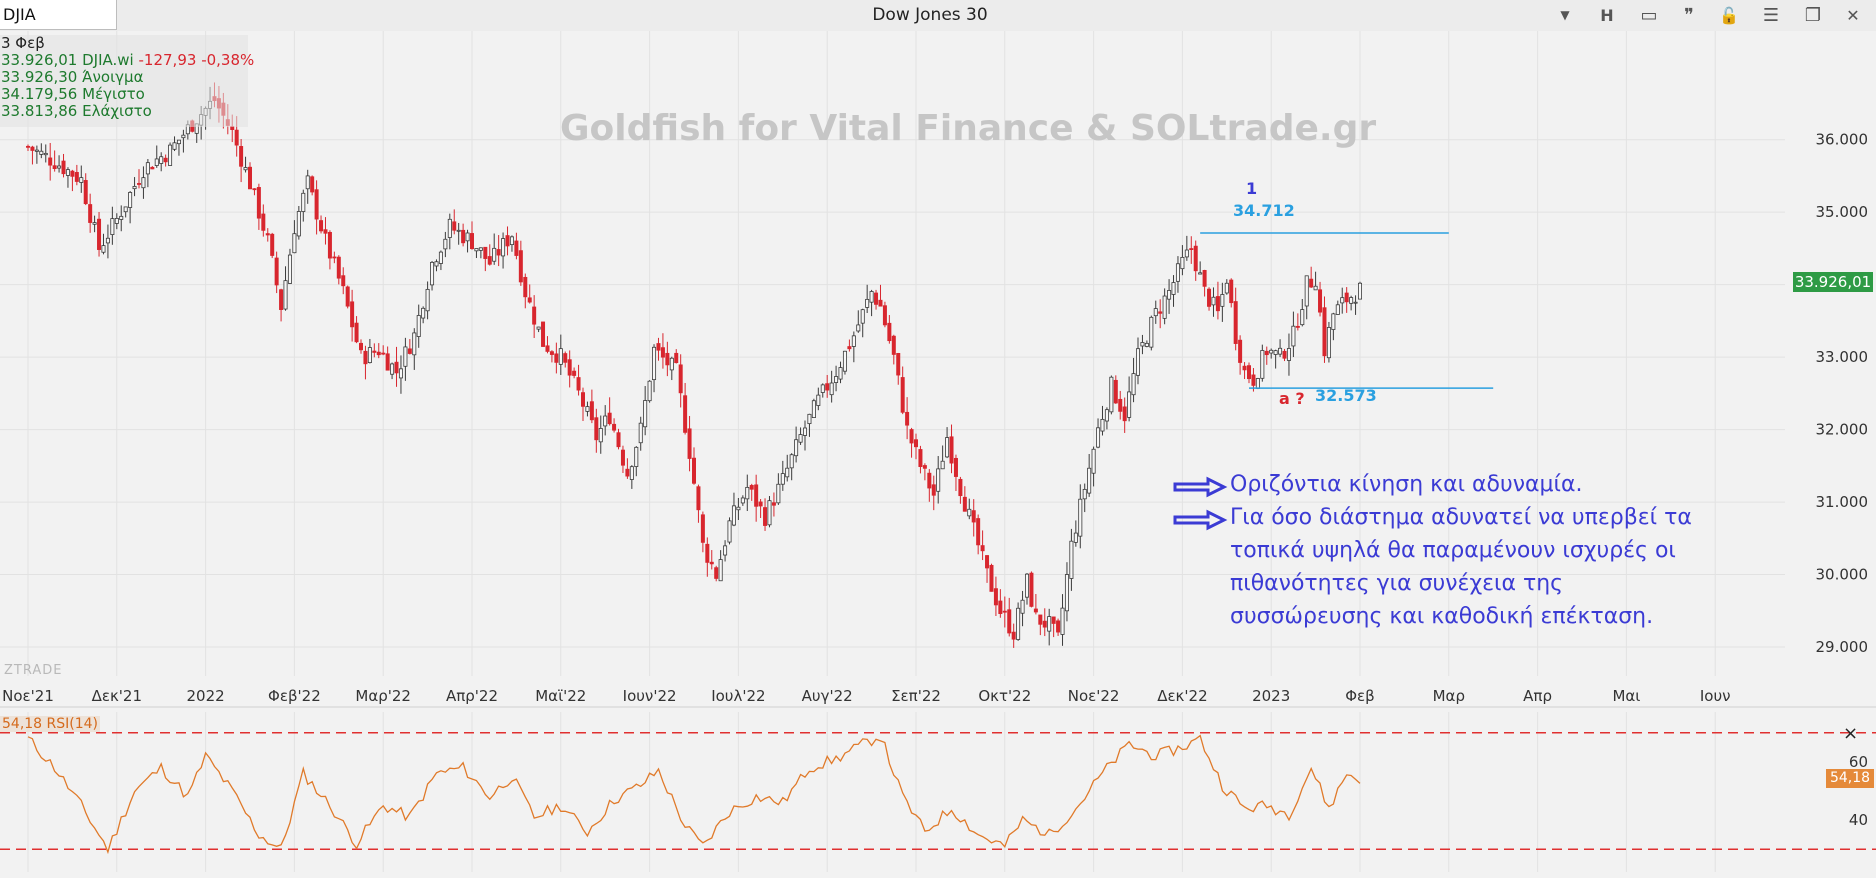 This screenshot has height=878, width=1876. What do you see at coordinates (1689, 15) in the screenshot?
I see `quote-icon: ❞` at bounding box center [1689, 15].